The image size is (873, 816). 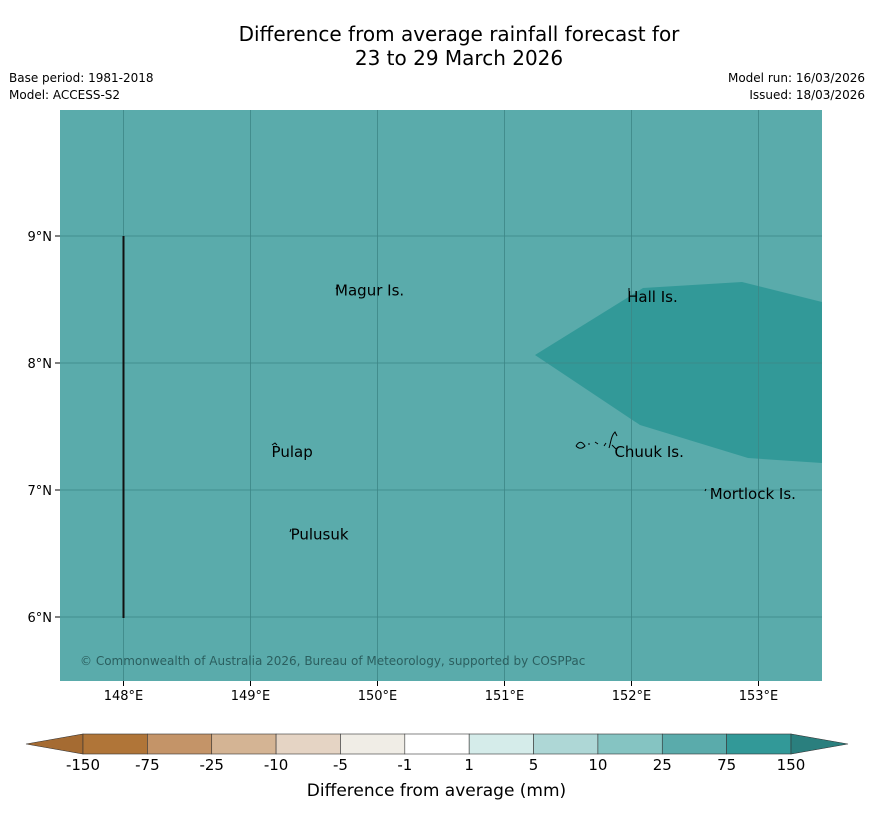 What do you see at coordinates (369, 291) in the screenshot?
I see `place-label: Magur Is.` at bounding box center [369, 291].